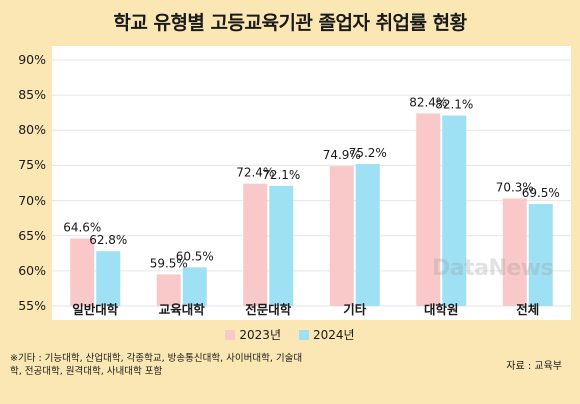  What do you see at coordinates (454, 105) in the screenshot?
I see `data-label: 82.1%` at bounding box center [454, 105].